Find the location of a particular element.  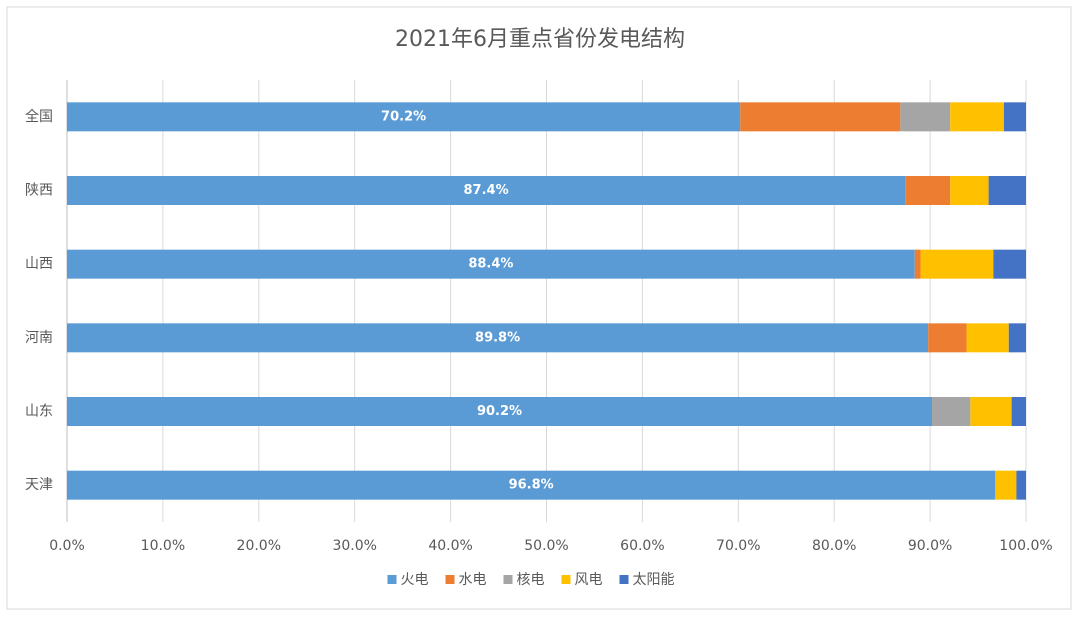

y-tick-label: 天津 is located at coordinates (39, 485).